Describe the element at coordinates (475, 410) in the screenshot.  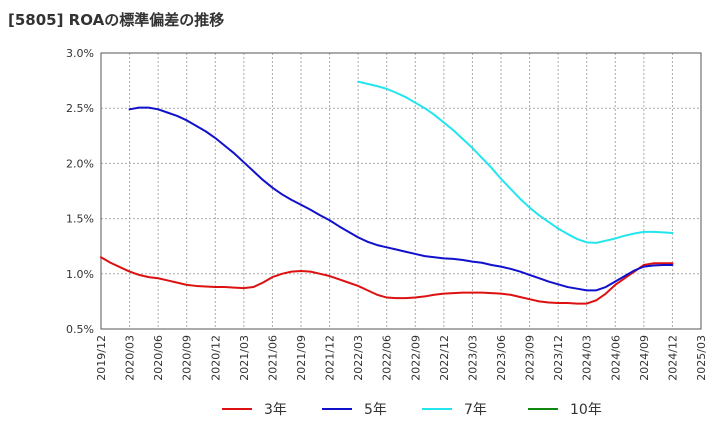
I see `legend-label: 7年` at that location.